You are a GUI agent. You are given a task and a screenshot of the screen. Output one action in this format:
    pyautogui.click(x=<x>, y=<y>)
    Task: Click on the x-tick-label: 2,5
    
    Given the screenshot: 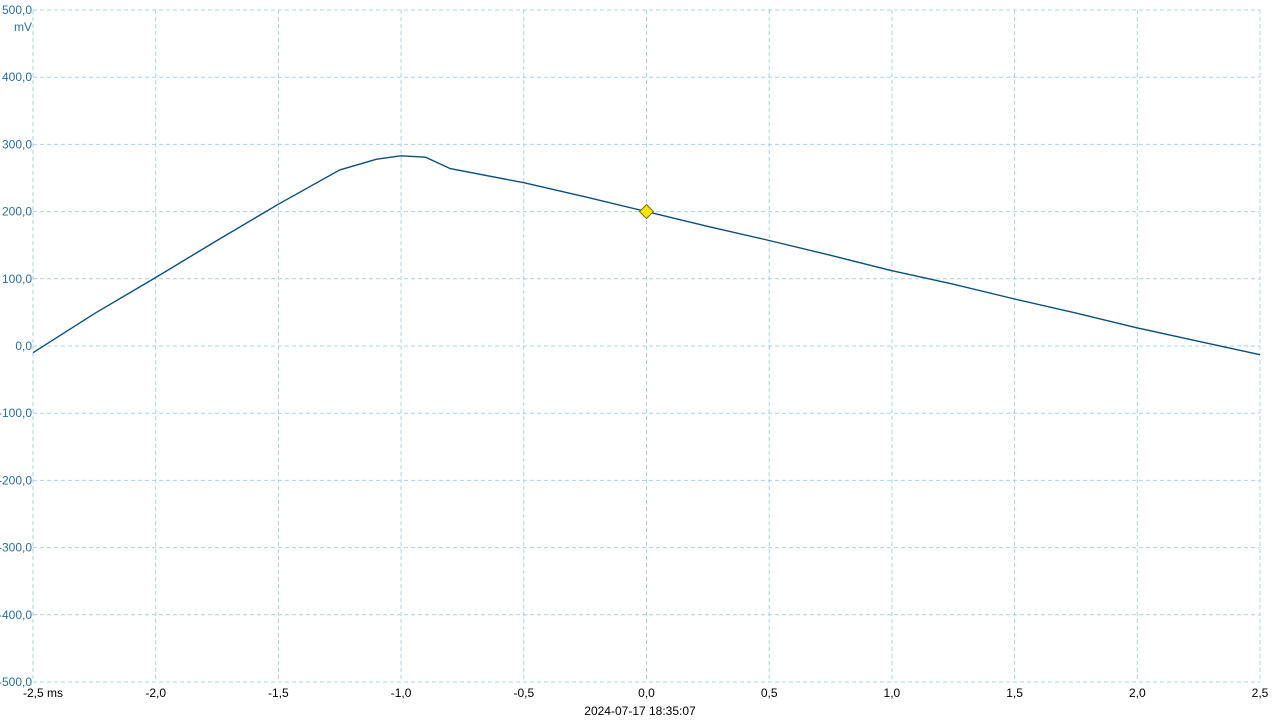 What is the action you would take?
    pyautogui.click(x=1260, y=693)
    